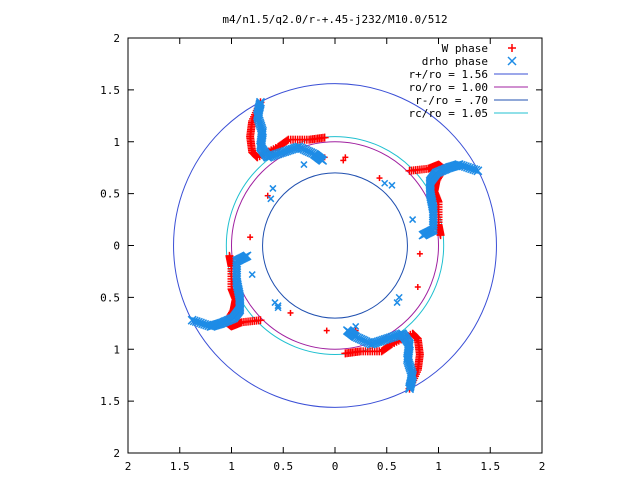 Image resolution: width=640 pixels, height=480 pixels. I want to click on circle-r-line, so click(335, 245).